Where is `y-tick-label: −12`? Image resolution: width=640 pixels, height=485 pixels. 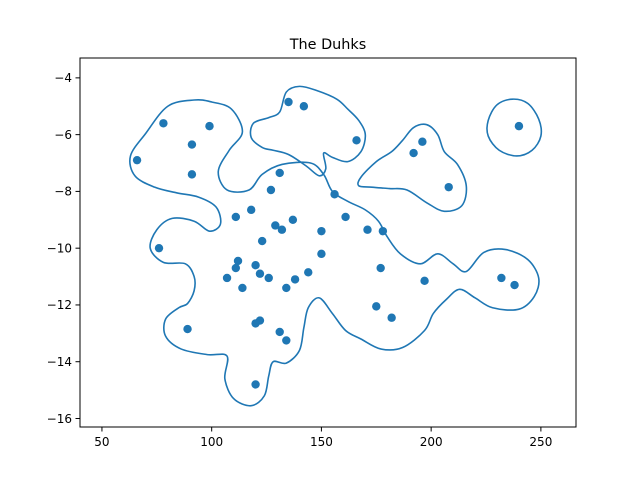 y-tick-label: −12 is located at coordinates (59, 305).